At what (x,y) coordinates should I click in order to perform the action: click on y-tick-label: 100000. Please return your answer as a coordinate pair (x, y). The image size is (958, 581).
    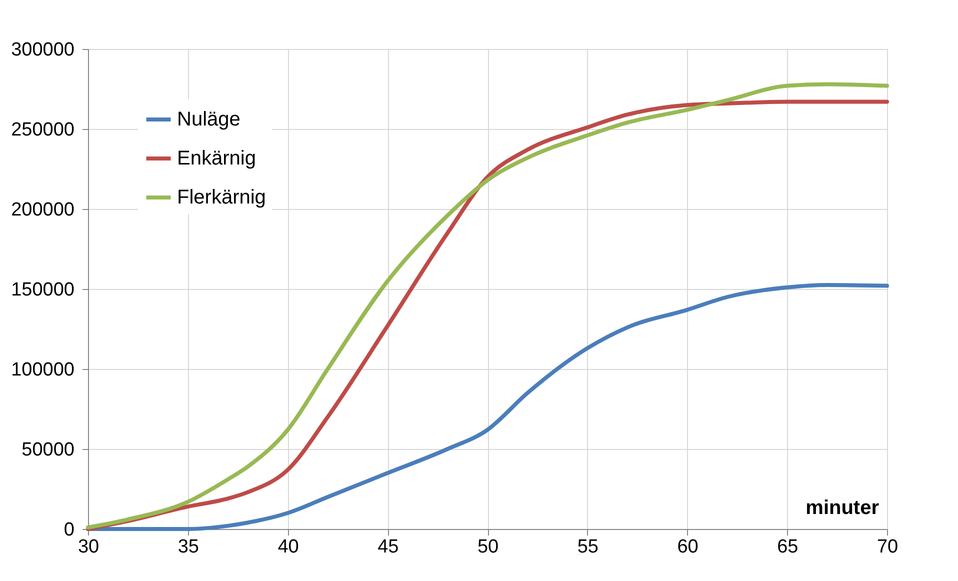
    Looking at the image, I should click on (42, 370).